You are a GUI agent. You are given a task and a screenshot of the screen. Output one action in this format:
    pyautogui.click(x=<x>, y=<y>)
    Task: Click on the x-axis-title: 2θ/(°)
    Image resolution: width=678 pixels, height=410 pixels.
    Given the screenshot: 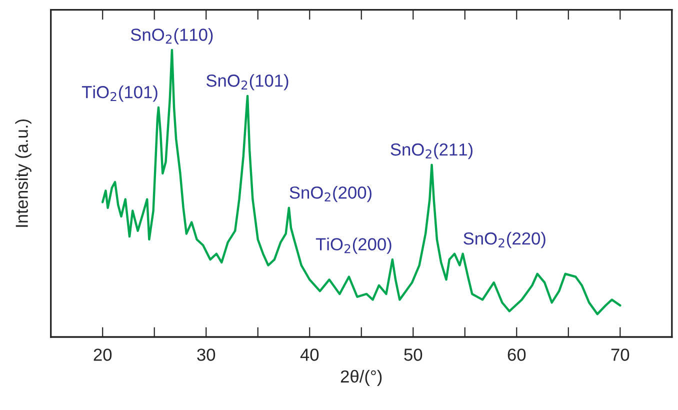 What is the action you would take?
    pyautogui.click(x=361, y=378)
    